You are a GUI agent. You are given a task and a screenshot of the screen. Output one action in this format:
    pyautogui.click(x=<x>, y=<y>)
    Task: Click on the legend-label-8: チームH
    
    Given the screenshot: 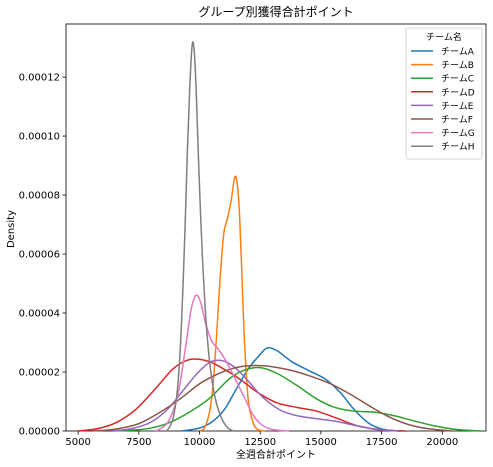 What is the action you would take?
    pyautogui.click(x=458, y=147)
    